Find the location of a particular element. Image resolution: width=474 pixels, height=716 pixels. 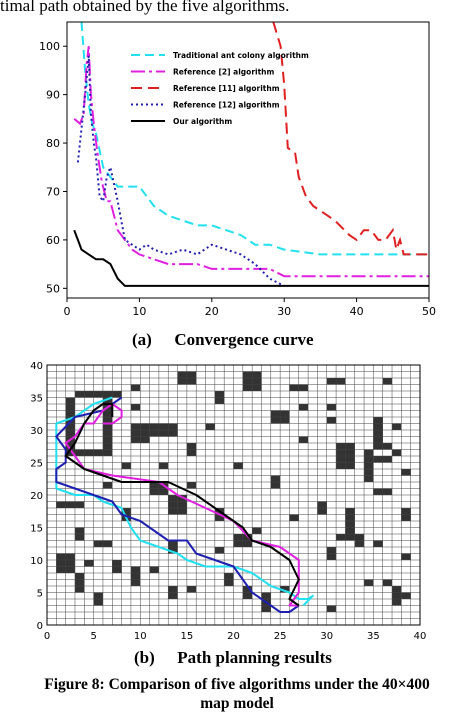

caption-a: (a) Convergence curve is located at coordinates (223, 340).